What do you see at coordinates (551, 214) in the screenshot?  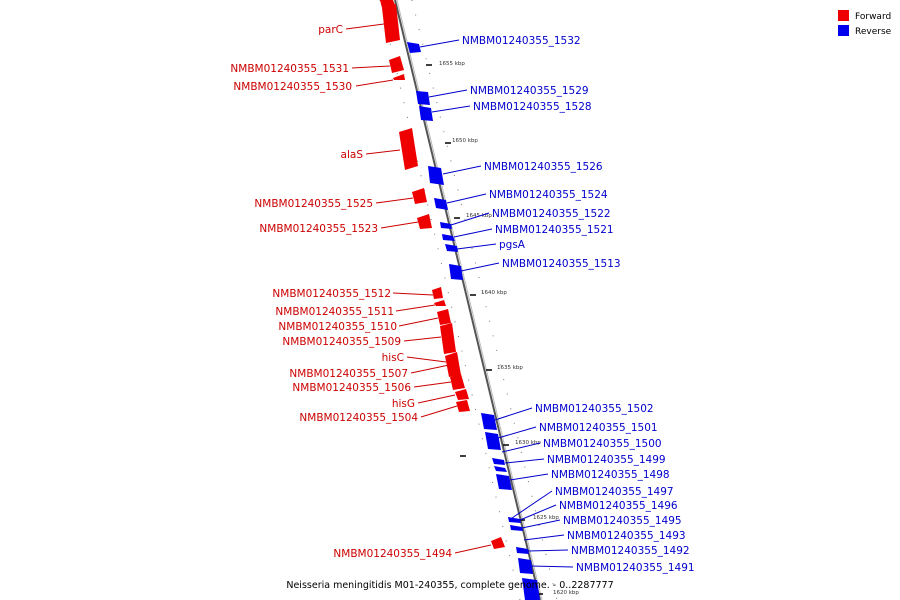 I see `label-1522: NMBM01240355_1522` at bounding box center [551, 214].